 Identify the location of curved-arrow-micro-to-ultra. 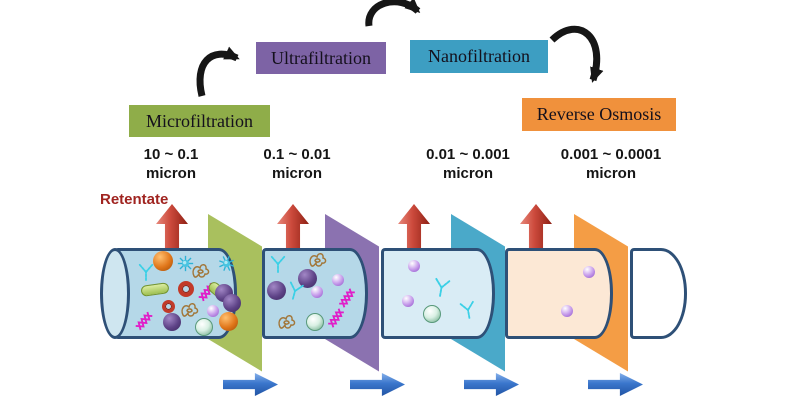
(218, 71).